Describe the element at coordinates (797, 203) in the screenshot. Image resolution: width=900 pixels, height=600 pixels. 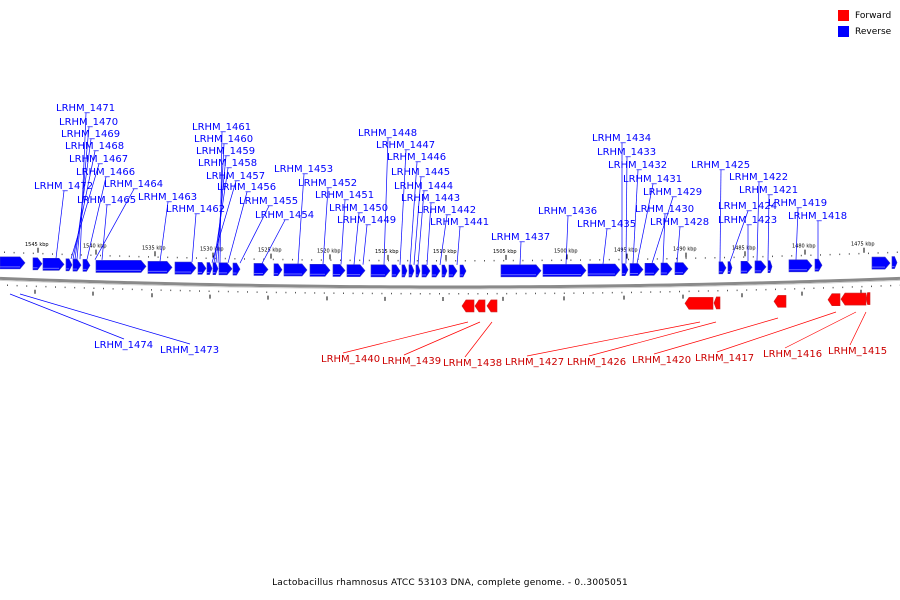
I see `reverse-gene-label: LRHM_1419` at that location.